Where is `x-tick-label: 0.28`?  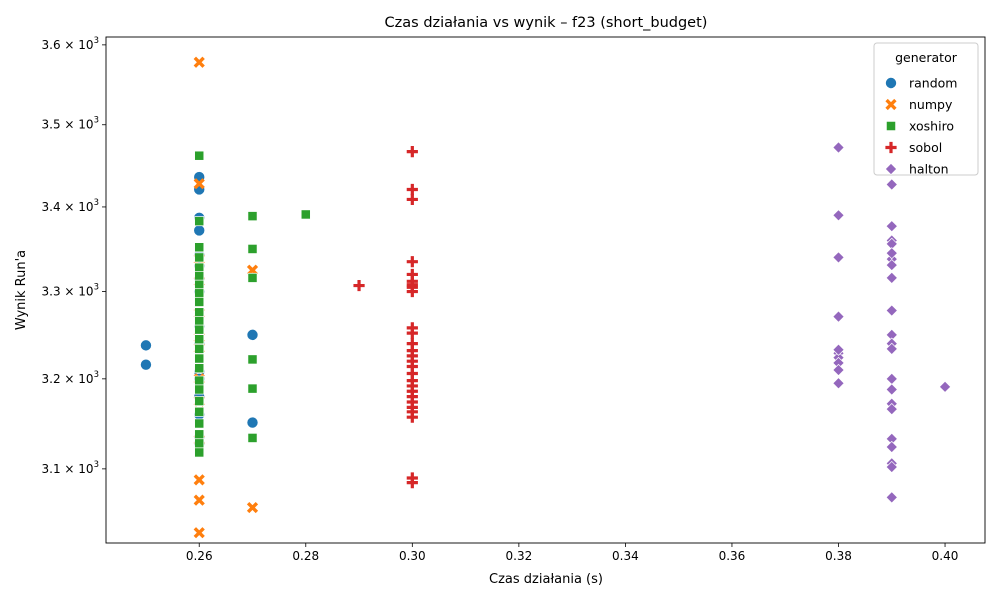 x-tick-label: 0.28 is located at coordinates (305, 556).